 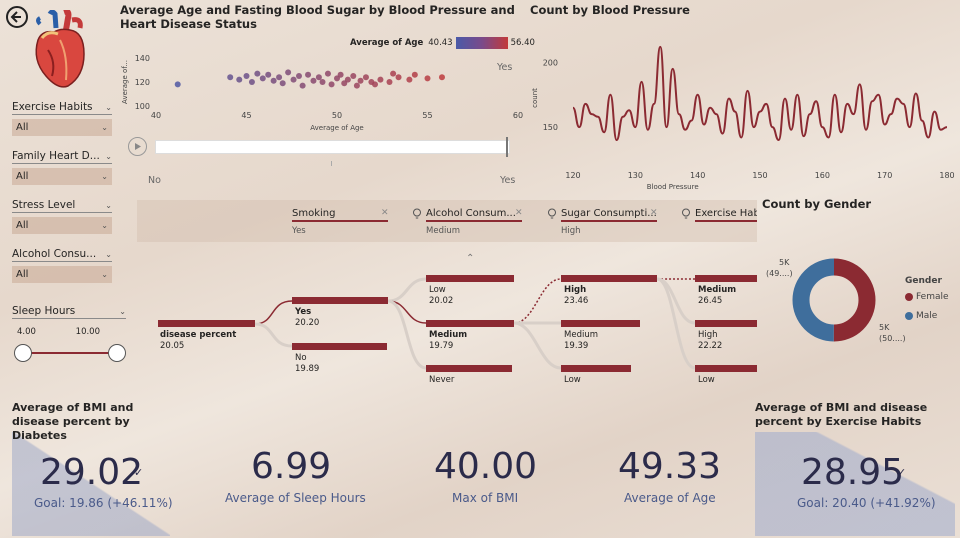 What do you see at coordinates (336, 128) in the screenshot?
I see `scatter-xlabel: Average of Age` at bounding box center [336, 128].